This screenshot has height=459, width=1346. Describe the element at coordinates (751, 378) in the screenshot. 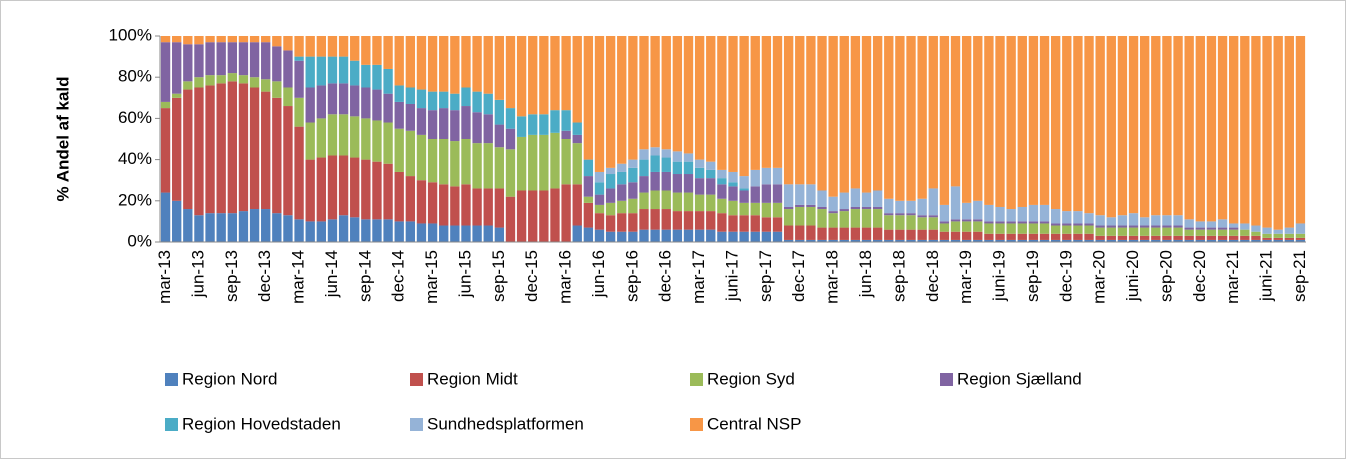

I see `legend-label: Region Syd` at that location.